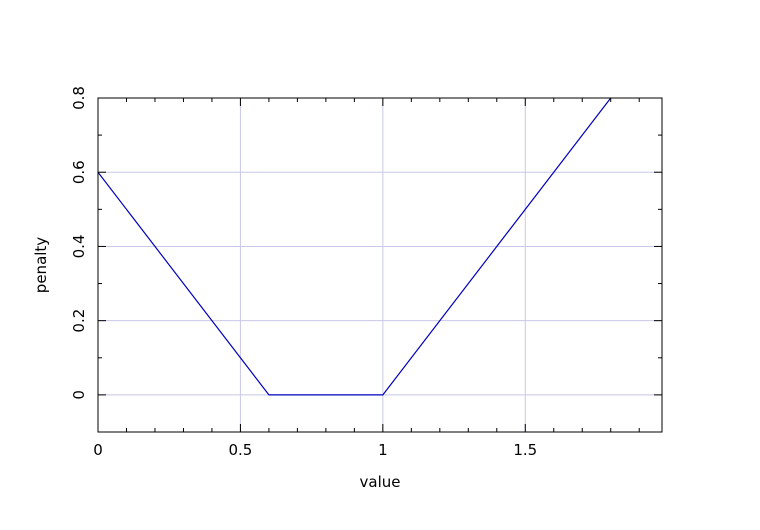  Describe the element at coordinates (79, 395) in the screenshot. I see `y-tick-label: 0` at that location.